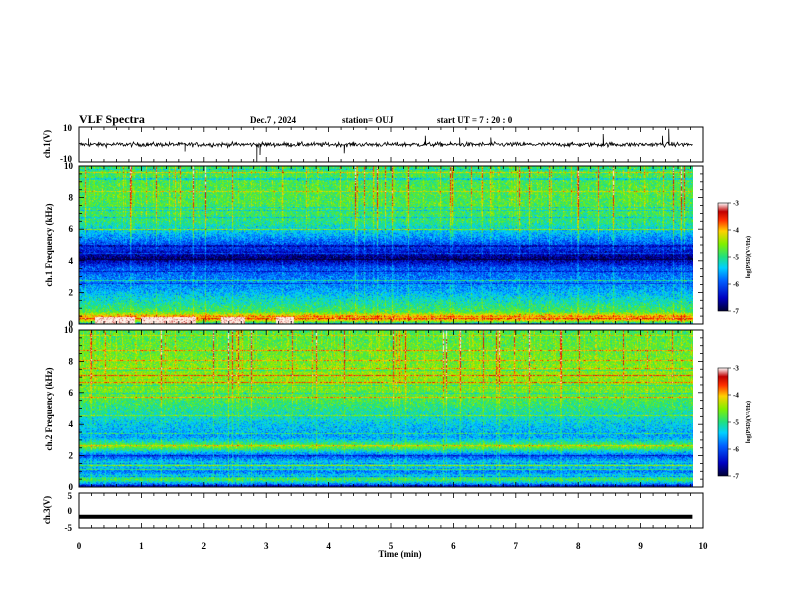 The image size is (792, 612). What do you see at coordinates (704, 546) in the screenshot?
I see `time-tick-label: 10` at bounding box center [704, 546].